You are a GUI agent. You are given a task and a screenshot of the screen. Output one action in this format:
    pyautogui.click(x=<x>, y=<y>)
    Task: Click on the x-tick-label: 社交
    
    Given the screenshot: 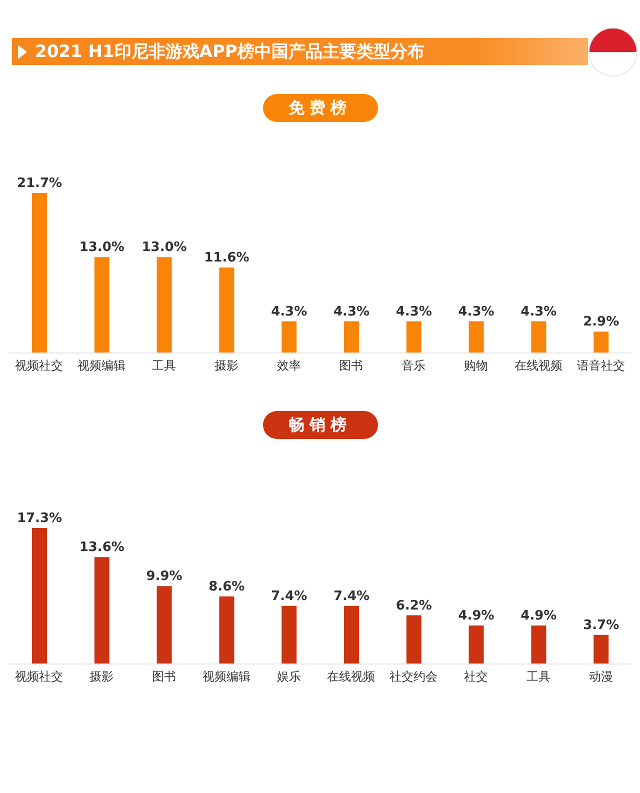 What is the action you would take?
    pyautogui.click(x=476, y=677)
    